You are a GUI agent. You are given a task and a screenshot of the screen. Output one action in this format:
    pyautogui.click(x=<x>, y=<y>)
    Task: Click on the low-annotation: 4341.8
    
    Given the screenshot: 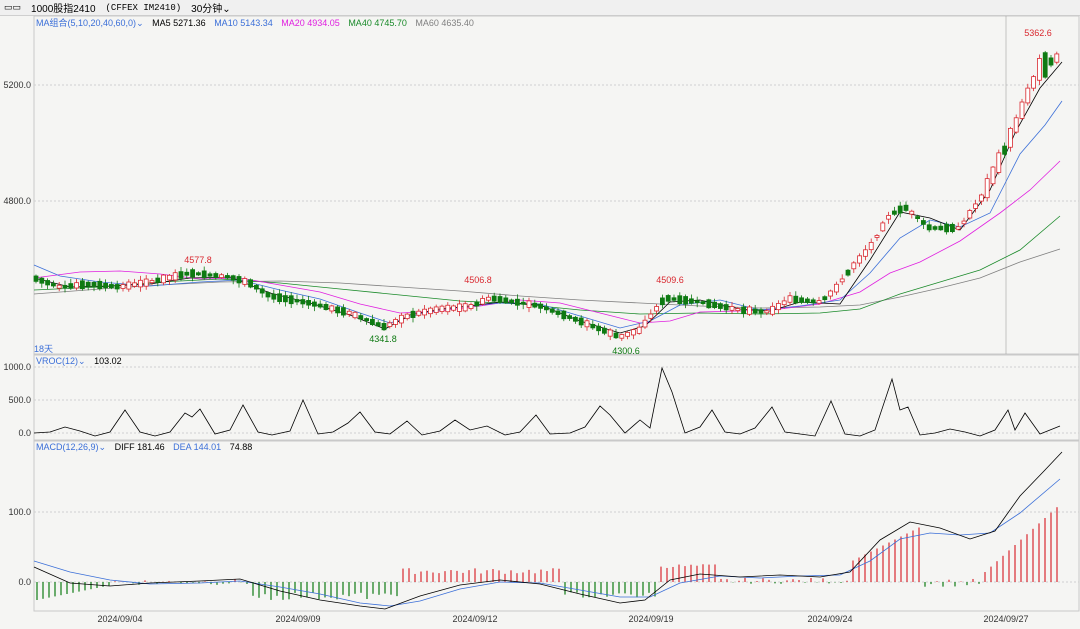 What is the action you would take?
    pyautogui.click(x=383, y=339)
    